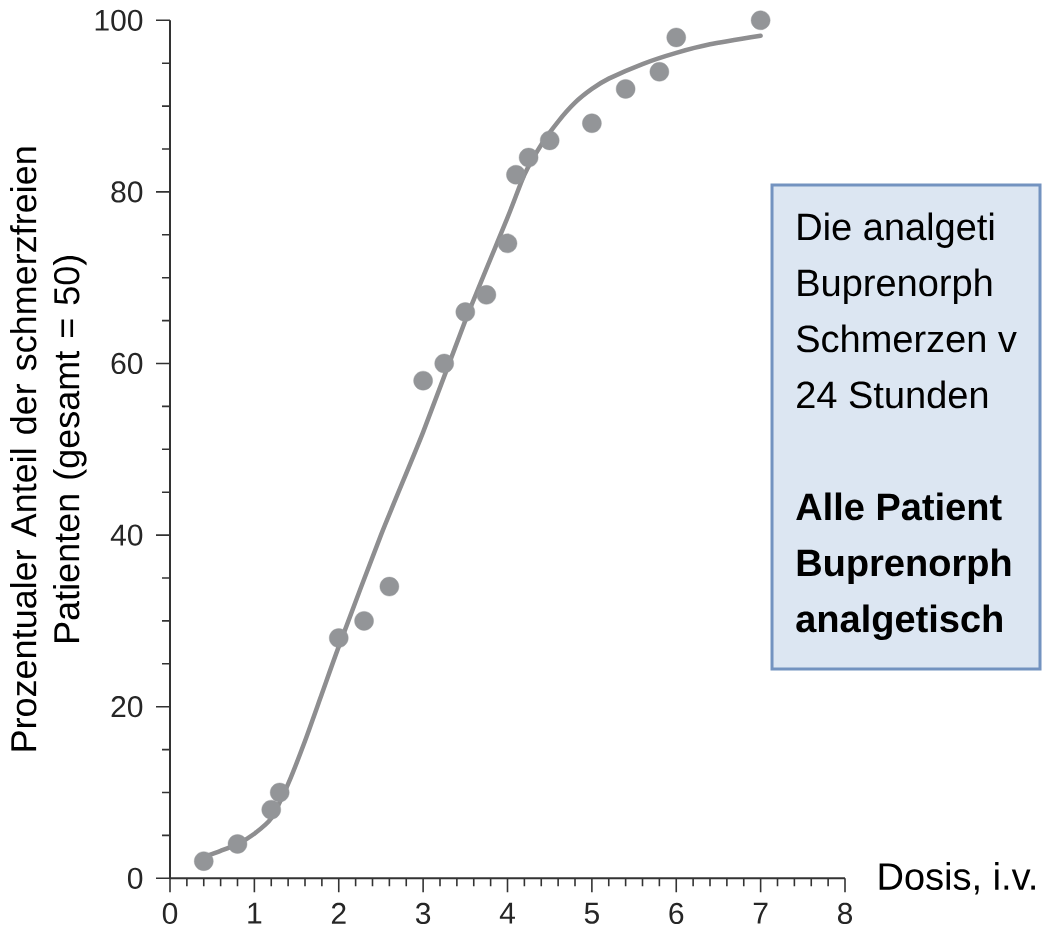 The image size is (1057, 937). What do you see at coordinates (135, 878) in the screenshot?
I see `y-tick-label: 0` at bounding box center [135, 878].